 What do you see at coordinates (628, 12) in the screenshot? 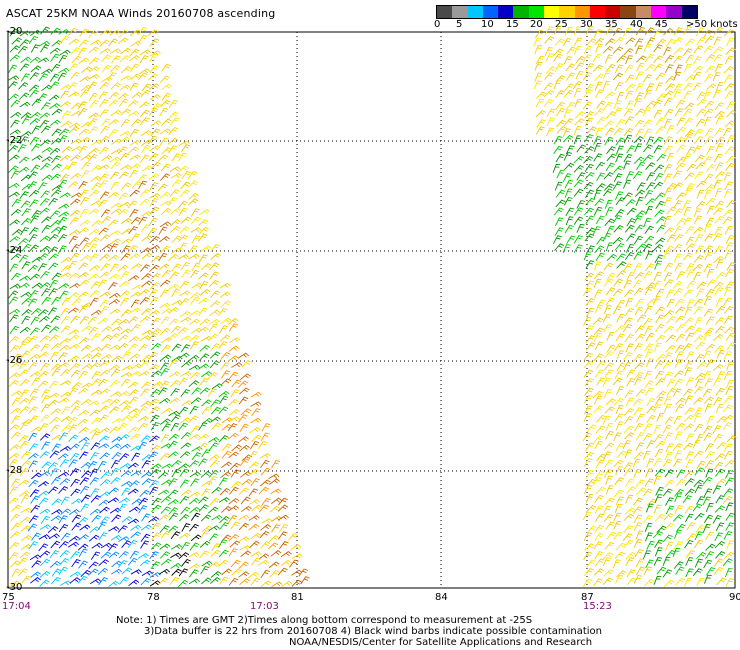
I see `legend-swatch` at bounding box center [628, 12].